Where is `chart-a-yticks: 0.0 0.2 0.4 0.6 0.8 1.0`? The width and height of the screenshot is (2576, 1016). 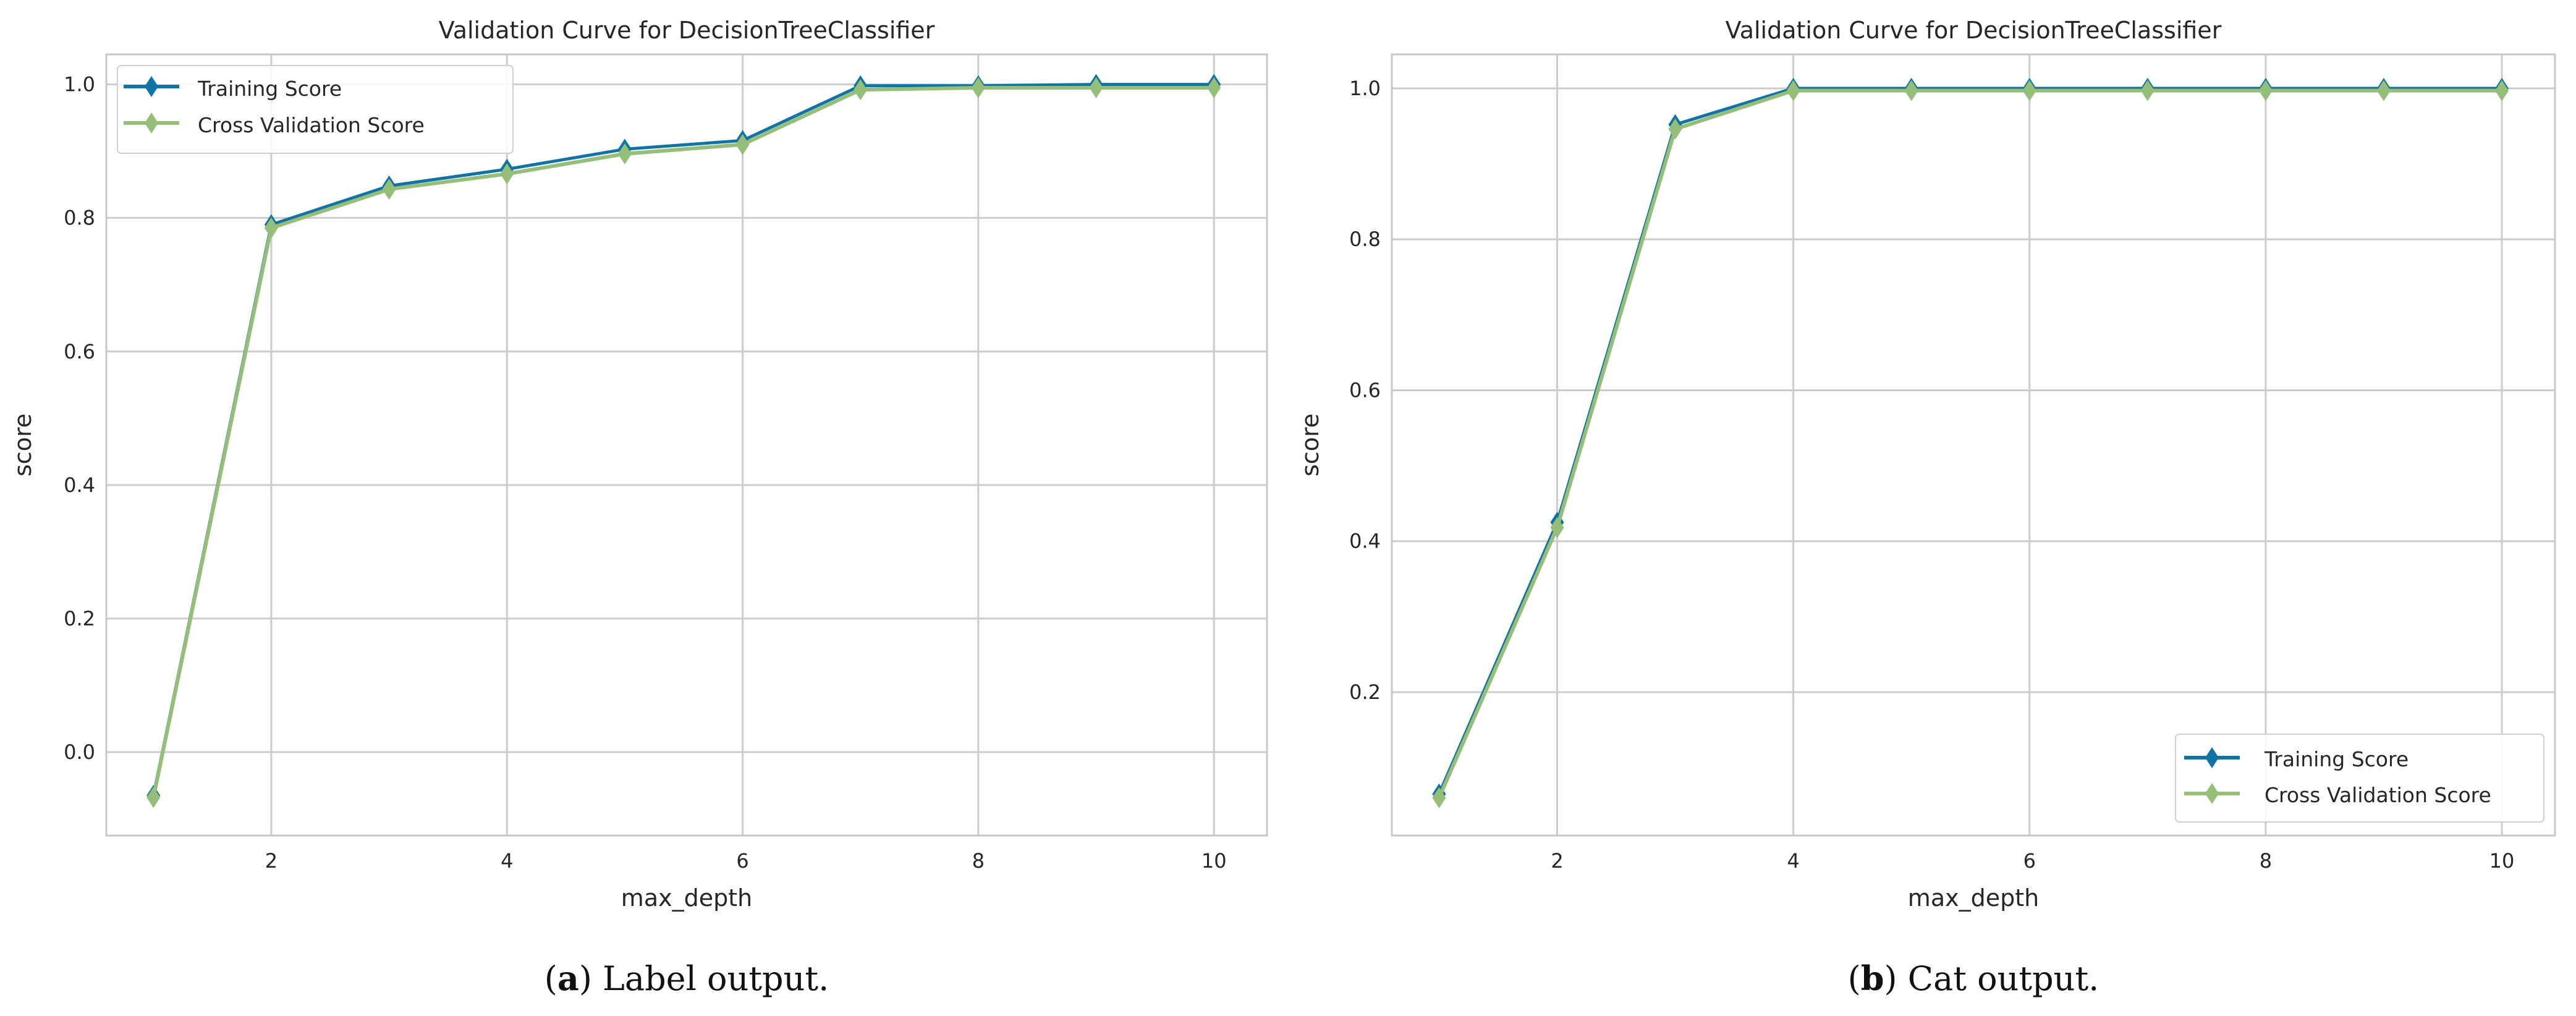 chart-a-yticks: 0.0 0.2 0.4 0.6 0.8 1.0 is located at coordinates (79, 418).